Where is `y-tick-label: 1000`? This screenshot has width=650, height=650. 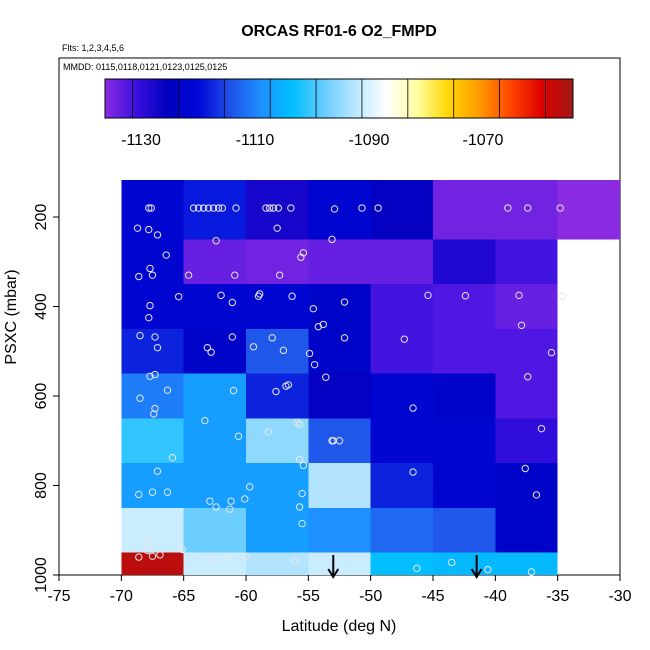
y-tick-label: 1000 is located at coordinates (41, 575).